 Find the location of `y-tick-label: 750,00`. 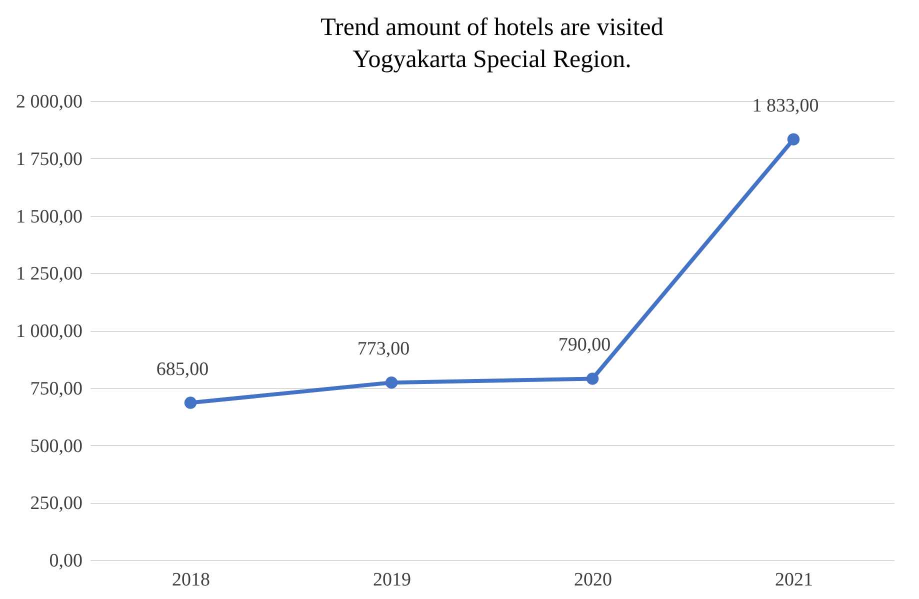

y-tick-label: 750,00 is located at coordinates (56, 389).